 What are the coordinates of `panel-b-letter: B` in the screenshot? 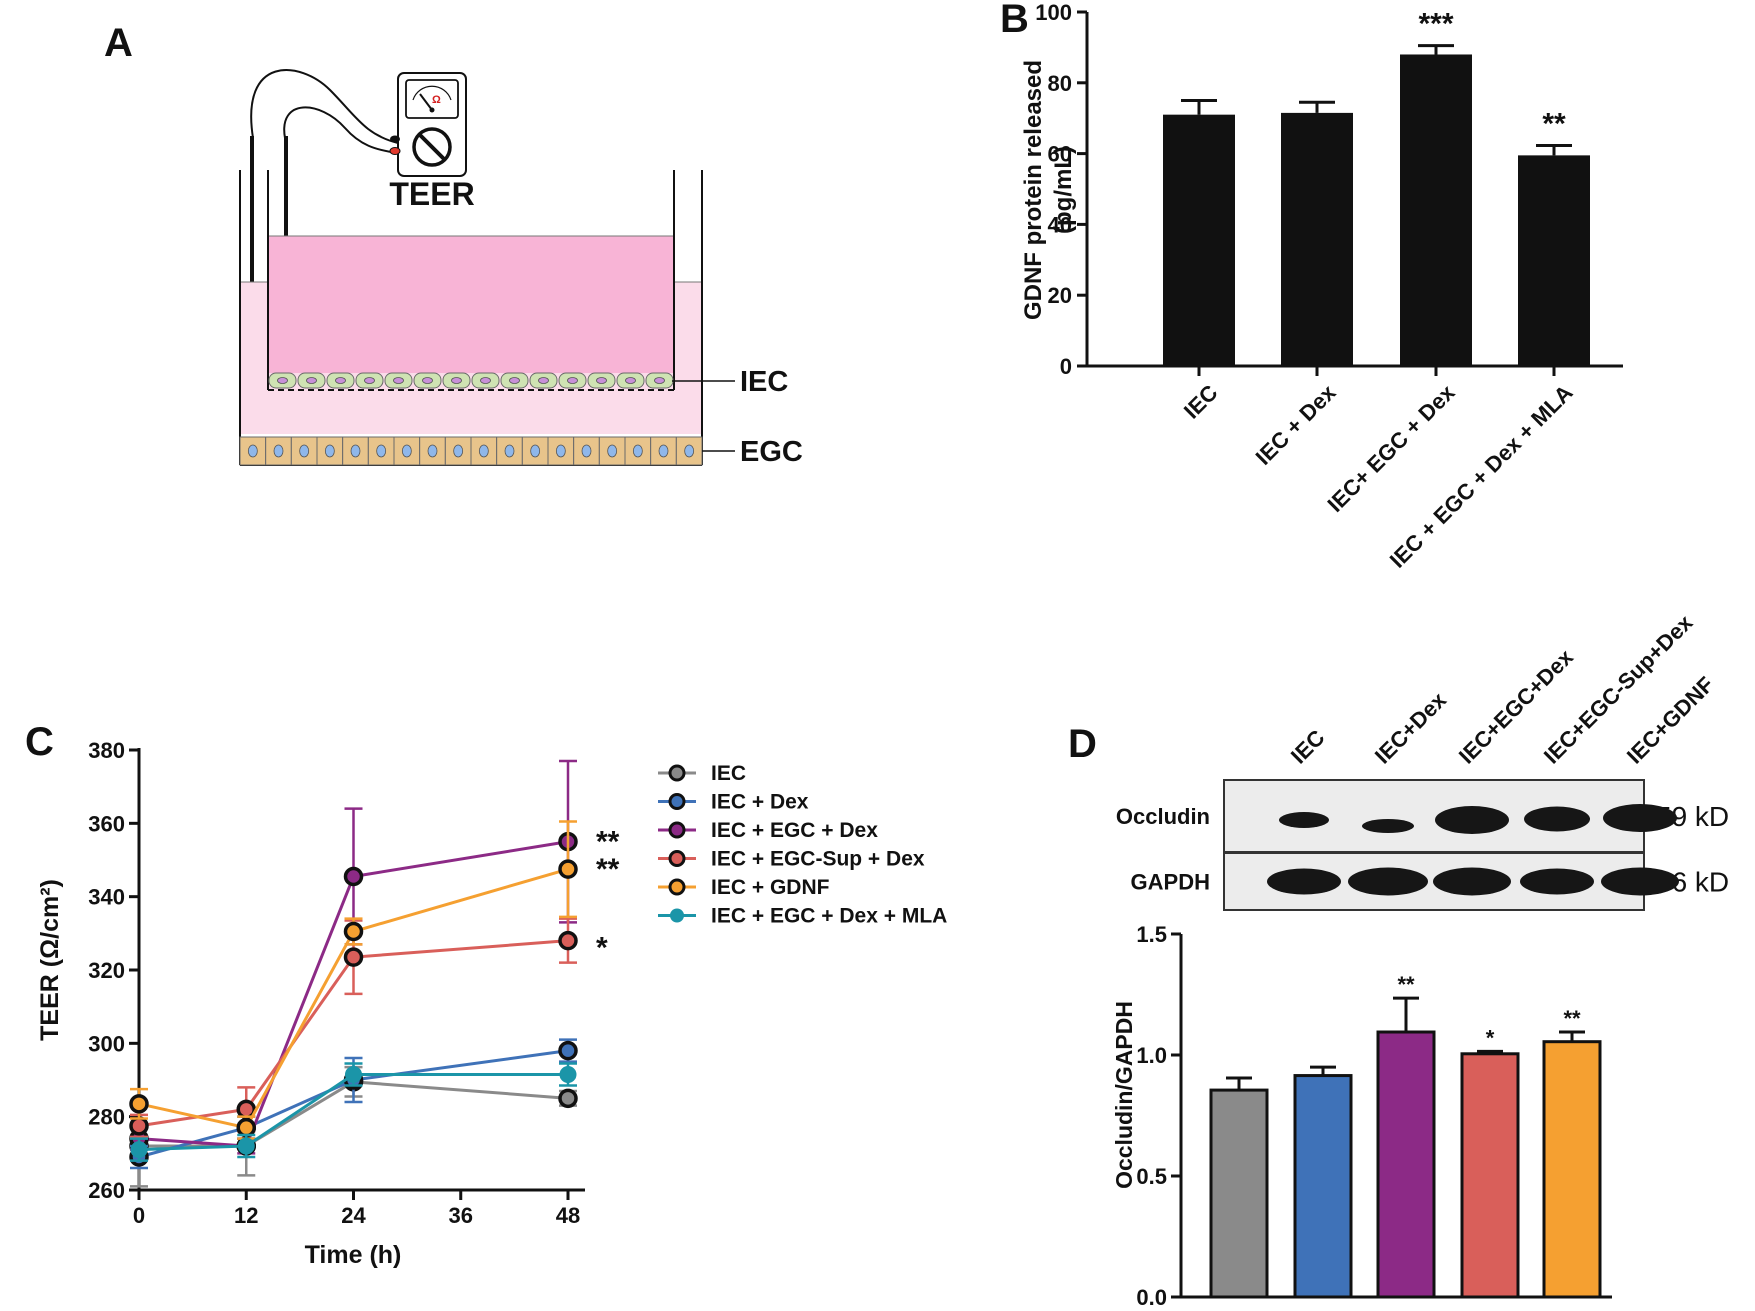 It's located at (1014, 20).